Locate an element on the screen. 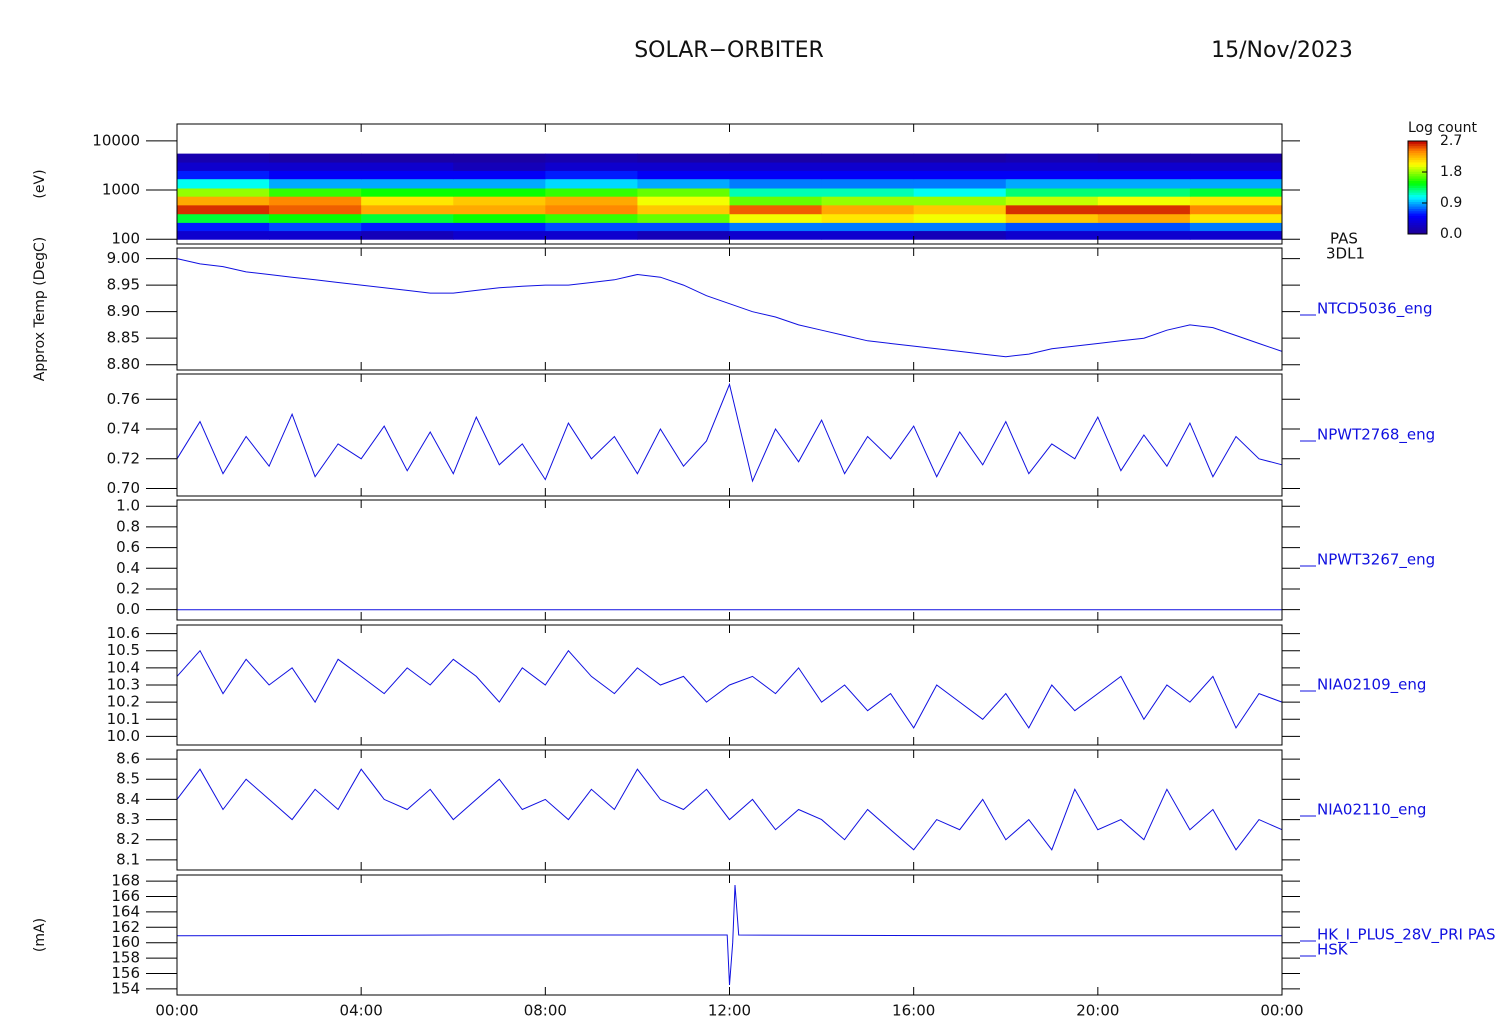 The width and height of the screenshot is (1512, 1020). y-tick-label: 8.80 is located at coordinates (123, 364).